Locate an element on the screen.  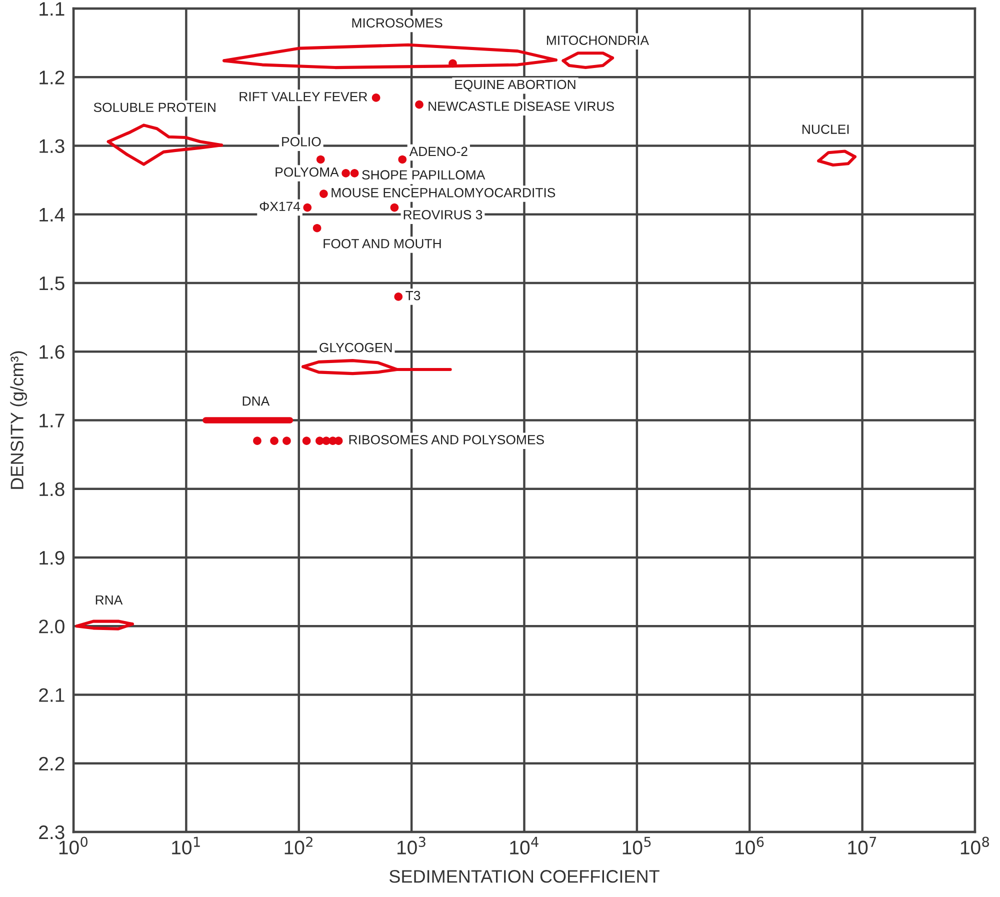
y-tick-label: 1.9 is located at coordinates (52, 557).